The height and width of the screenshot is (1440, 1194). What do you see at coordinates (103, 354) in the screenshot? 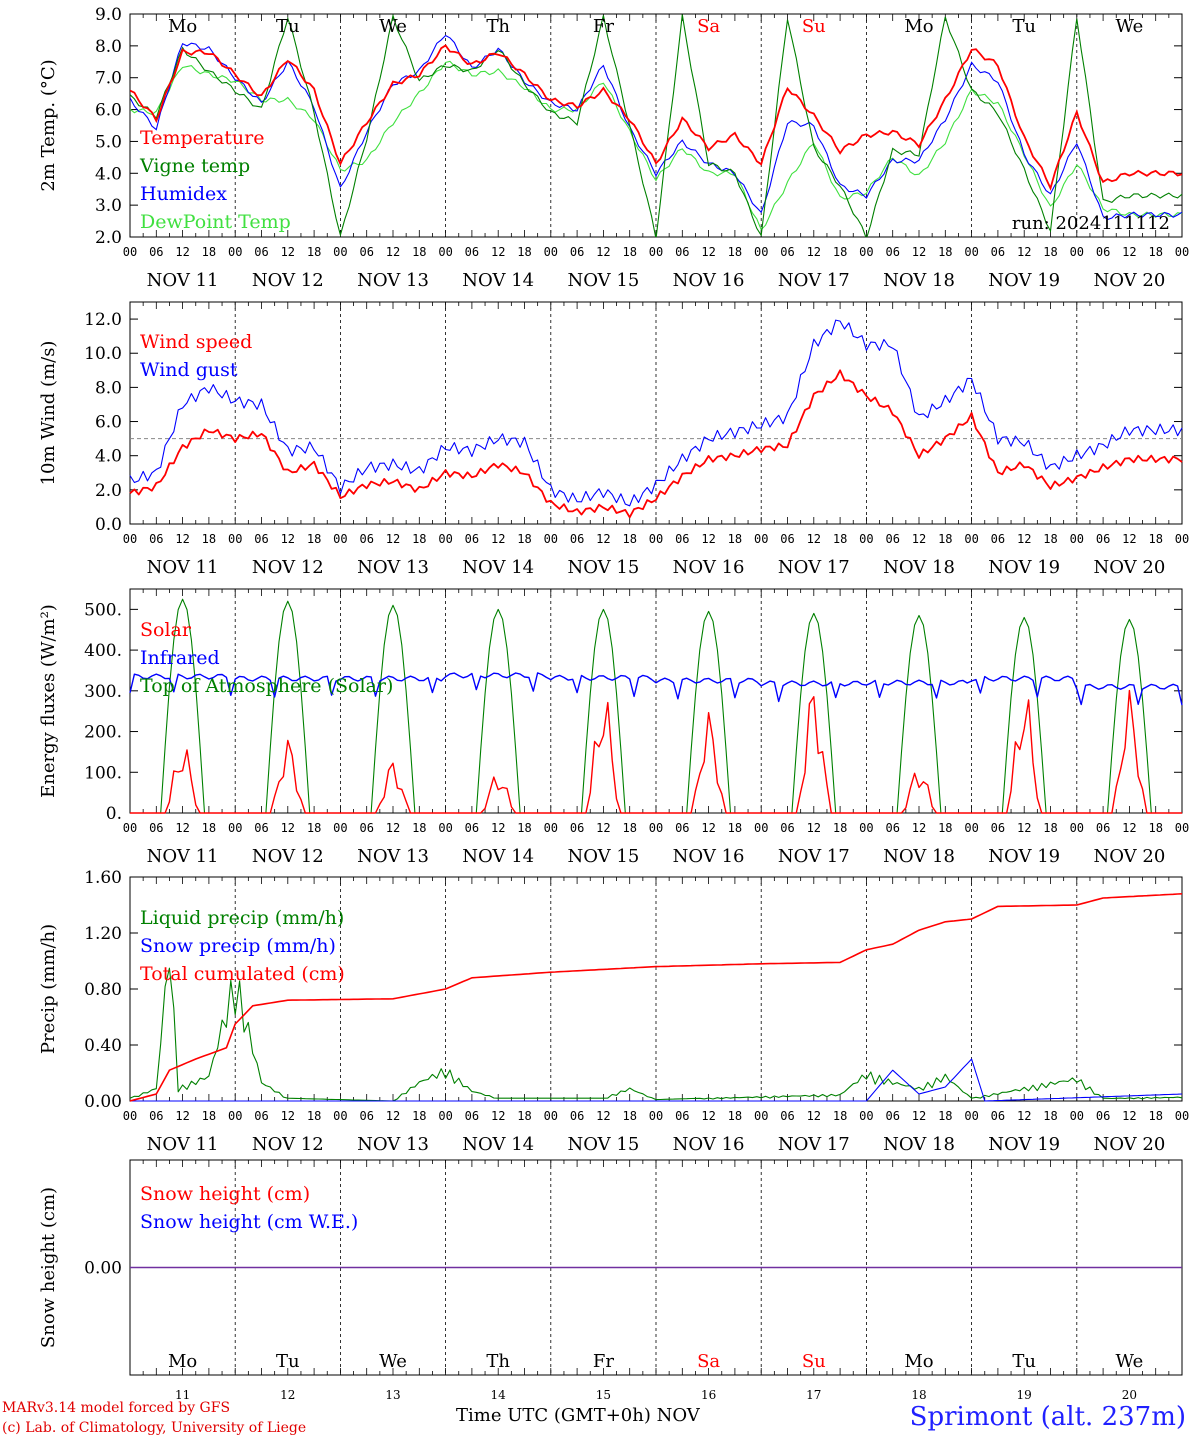
I see `y-tick-label: 10.0` at bounding box center [103, 354].